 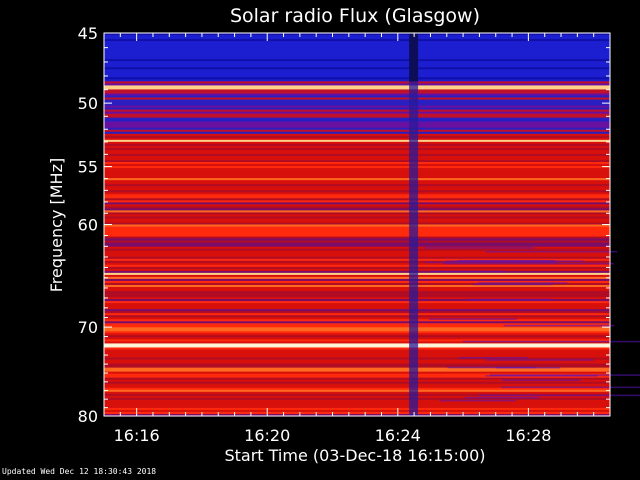 What do you see at coordinates (355, 16) in the screenshot?
I see `chart-title: Solar radio Flux (Glasgow)` at bounding box center [355, 16].